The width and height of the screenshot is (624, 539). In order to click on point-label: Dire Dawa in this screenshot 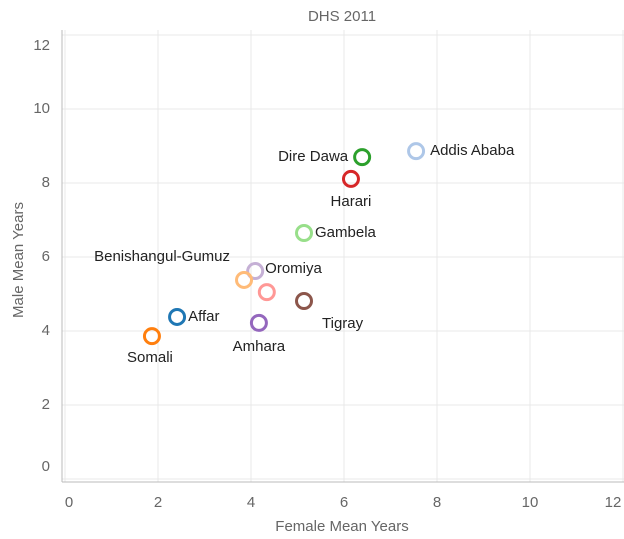, I will do `click(313, 156)`.